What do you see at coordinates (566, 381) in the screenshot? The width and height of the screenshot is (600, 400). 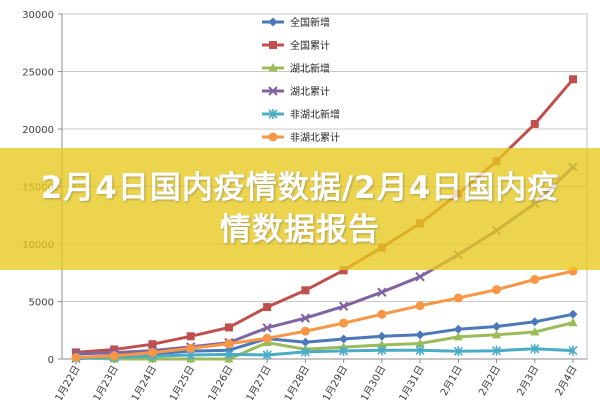 I see `x-tick-label: 2月4日` at bounding box center [566, 381].